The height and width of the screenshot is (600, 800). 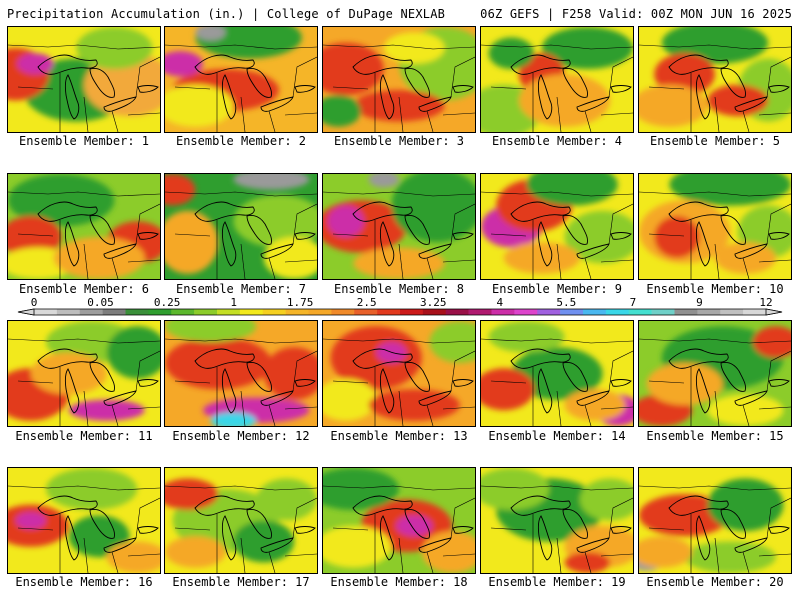 What do you see at coordinates (34, 303) in the screenshot?
I see `colorbar-tick-label: 0` at bounding box center [34, 303].